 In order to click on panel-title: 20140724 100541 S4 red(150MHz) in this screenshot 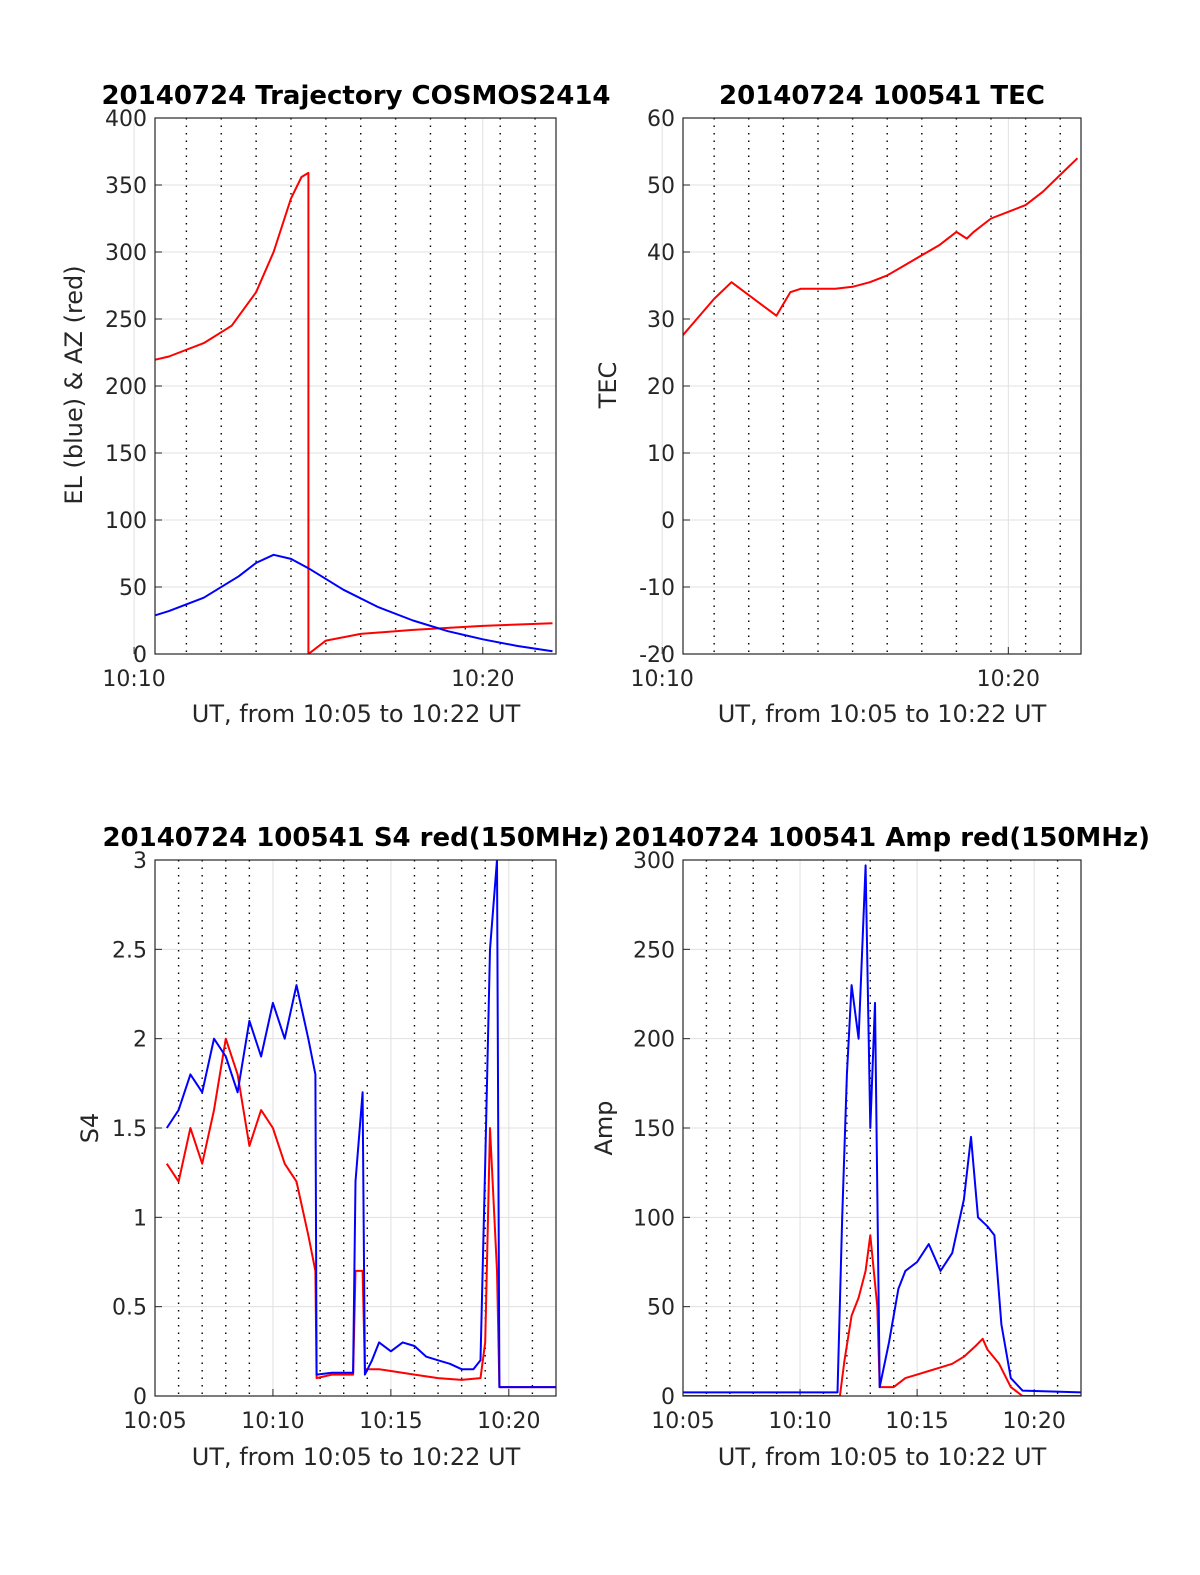, I will do `click(355, 838)`.